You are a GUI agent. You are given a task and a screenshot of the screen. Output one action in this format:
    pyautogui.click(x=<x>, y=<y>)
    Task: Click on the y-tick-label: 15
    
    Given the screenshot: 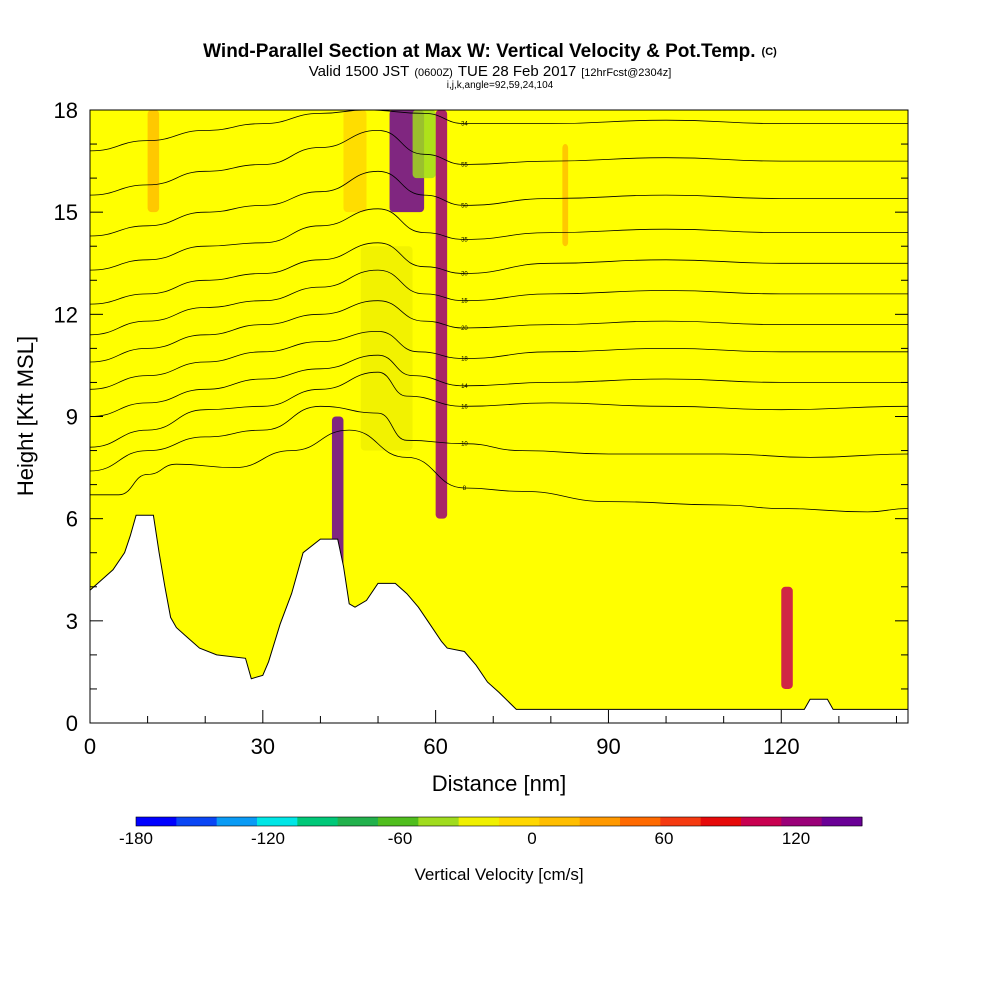 What is the action you would take?
    pyautogui.click(x=66, y=212)
    